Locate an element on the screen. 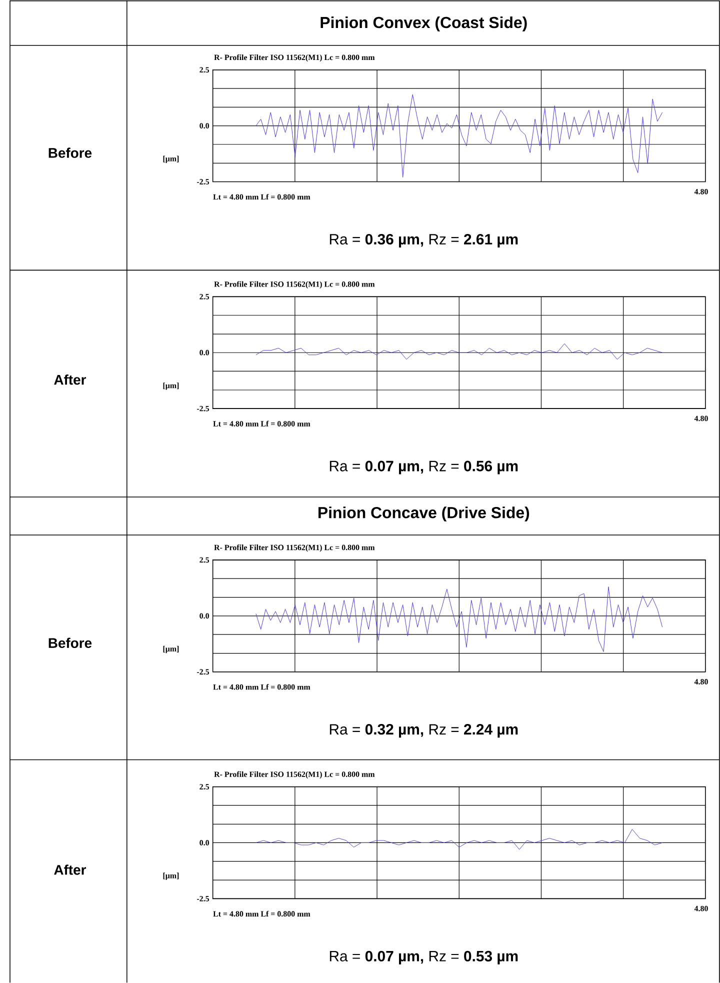 This screenshot has height=983, width=720. text: Ra = 0.36 µm, Rz = 2.61 µm is located at coordinates (424, 241).